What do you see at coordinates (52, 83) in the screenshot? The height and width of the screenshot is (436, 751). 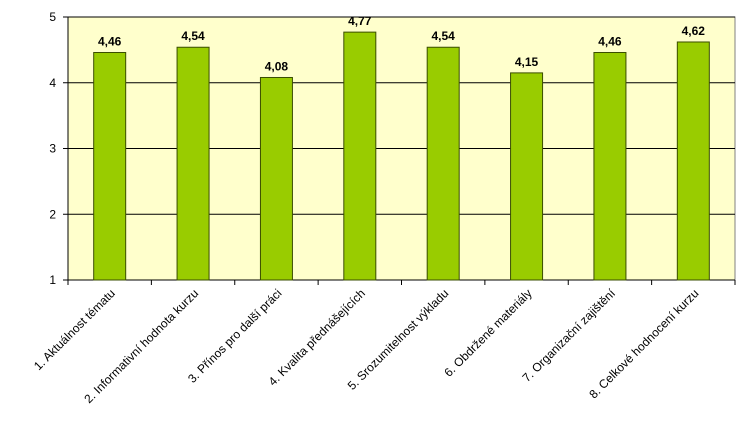 I see `y-tick-label: 4` at bounding box center [52, 83].